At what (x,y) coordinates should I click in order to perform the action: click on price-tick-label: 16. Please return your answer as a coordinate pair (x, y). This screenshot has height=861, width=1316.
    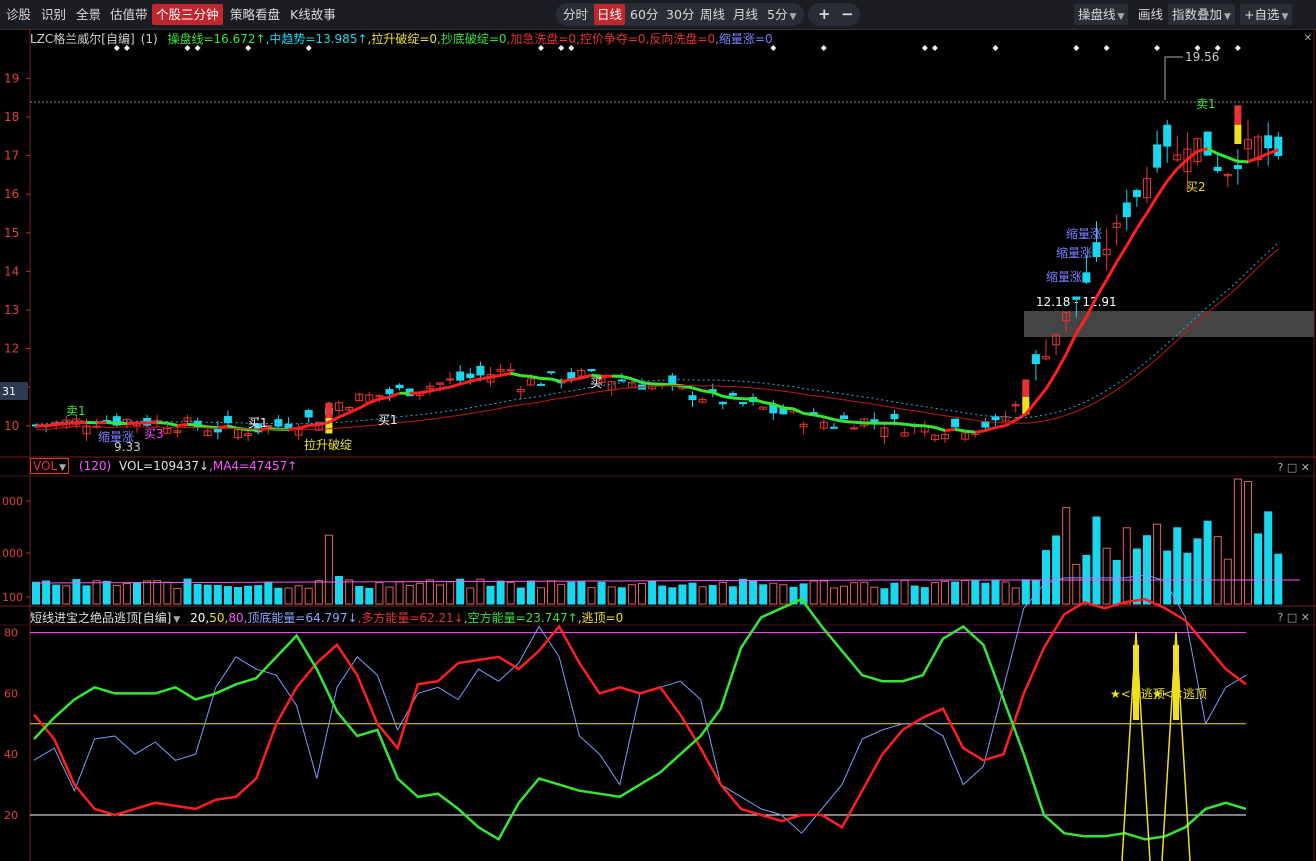
    Looking at the image, I should click on (11, 194).